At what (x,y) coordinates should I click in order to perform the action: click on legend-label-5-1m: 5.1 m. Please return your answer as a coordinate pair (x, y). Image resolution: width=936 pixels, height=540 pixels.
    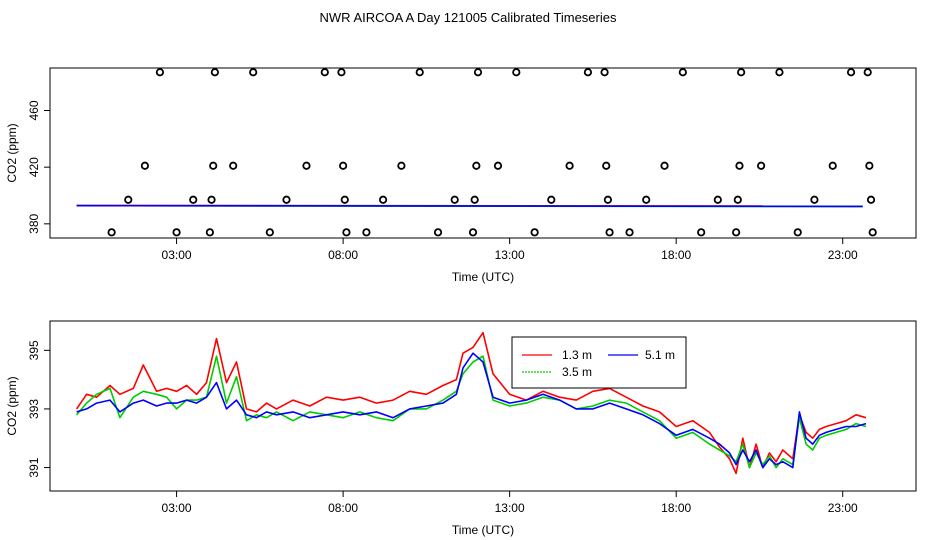
    Looking at the image, I should click on (660, 355).